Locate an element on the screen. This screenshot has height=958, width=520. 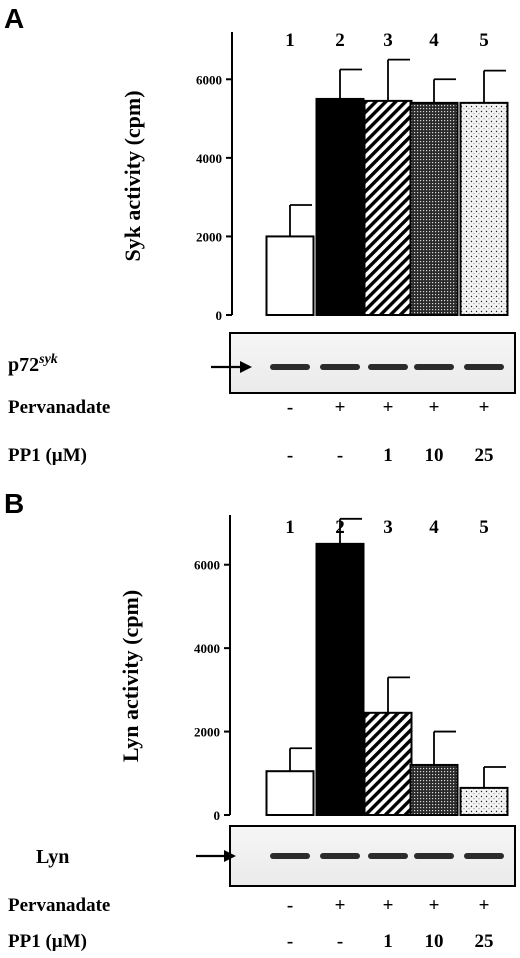
blot-label-main: p72 is located at coordinates (23, 365).